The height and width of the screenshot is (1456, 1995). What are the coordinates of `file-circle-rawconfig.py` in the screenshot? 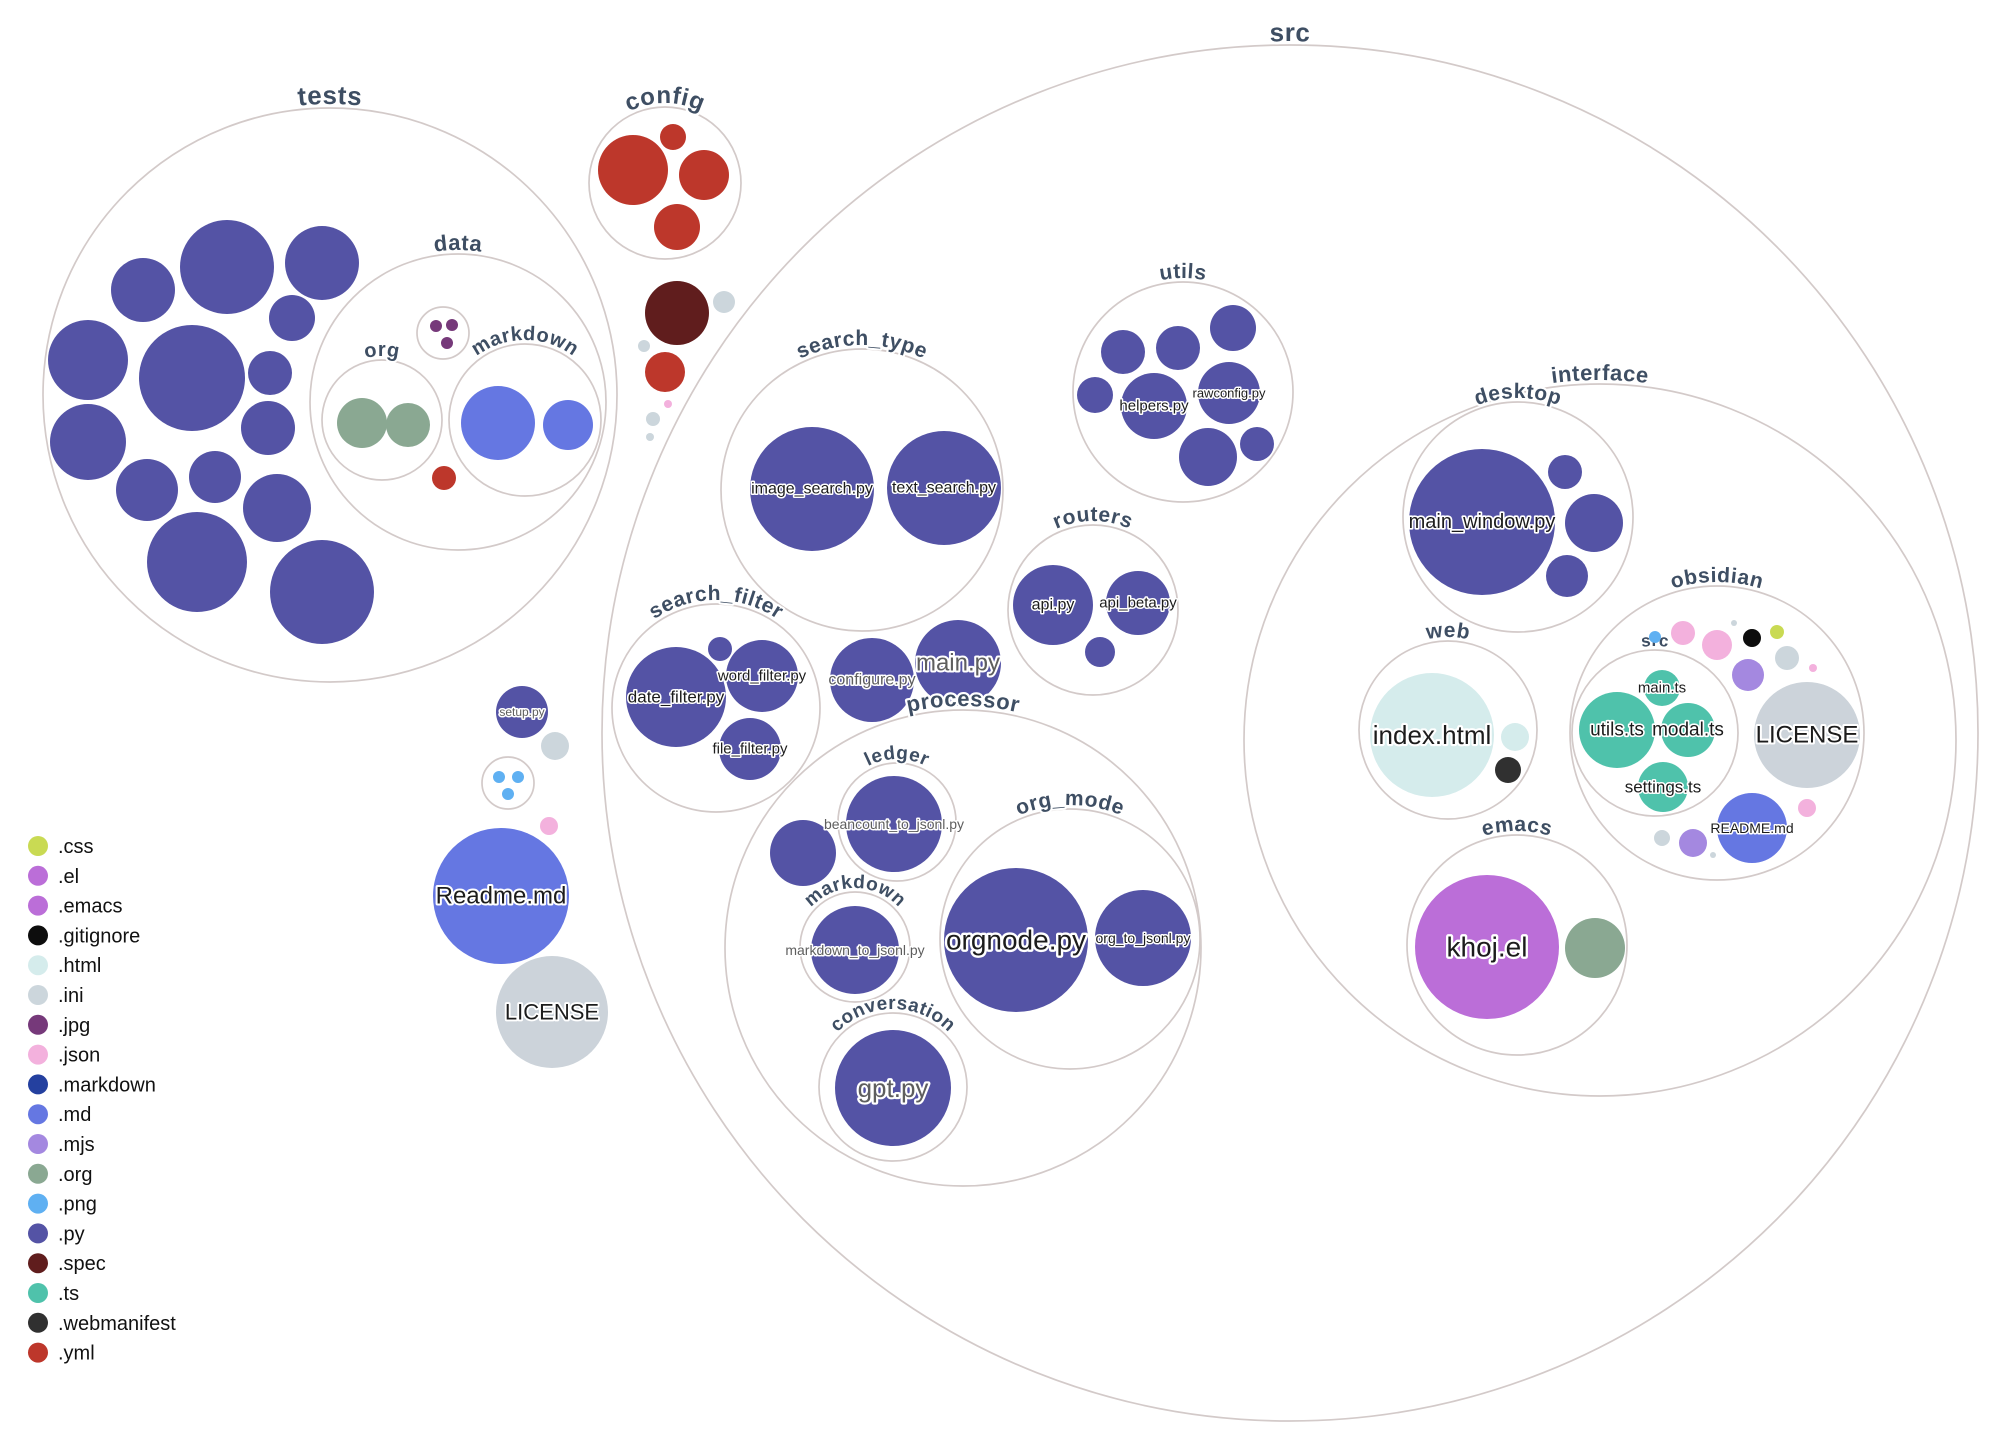 It's located at (1229, 393).